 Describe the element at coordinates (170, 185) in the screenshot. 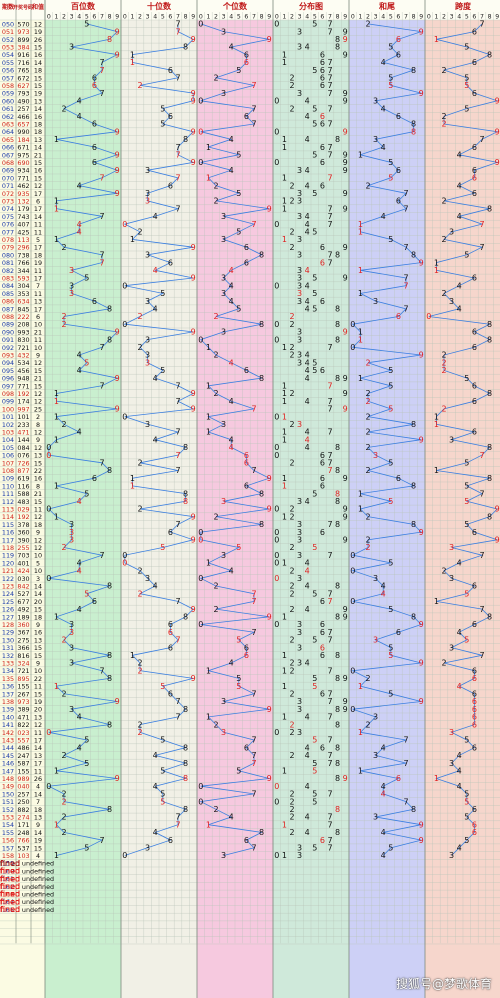

I see `trend-digit-tens: 6` at that location.